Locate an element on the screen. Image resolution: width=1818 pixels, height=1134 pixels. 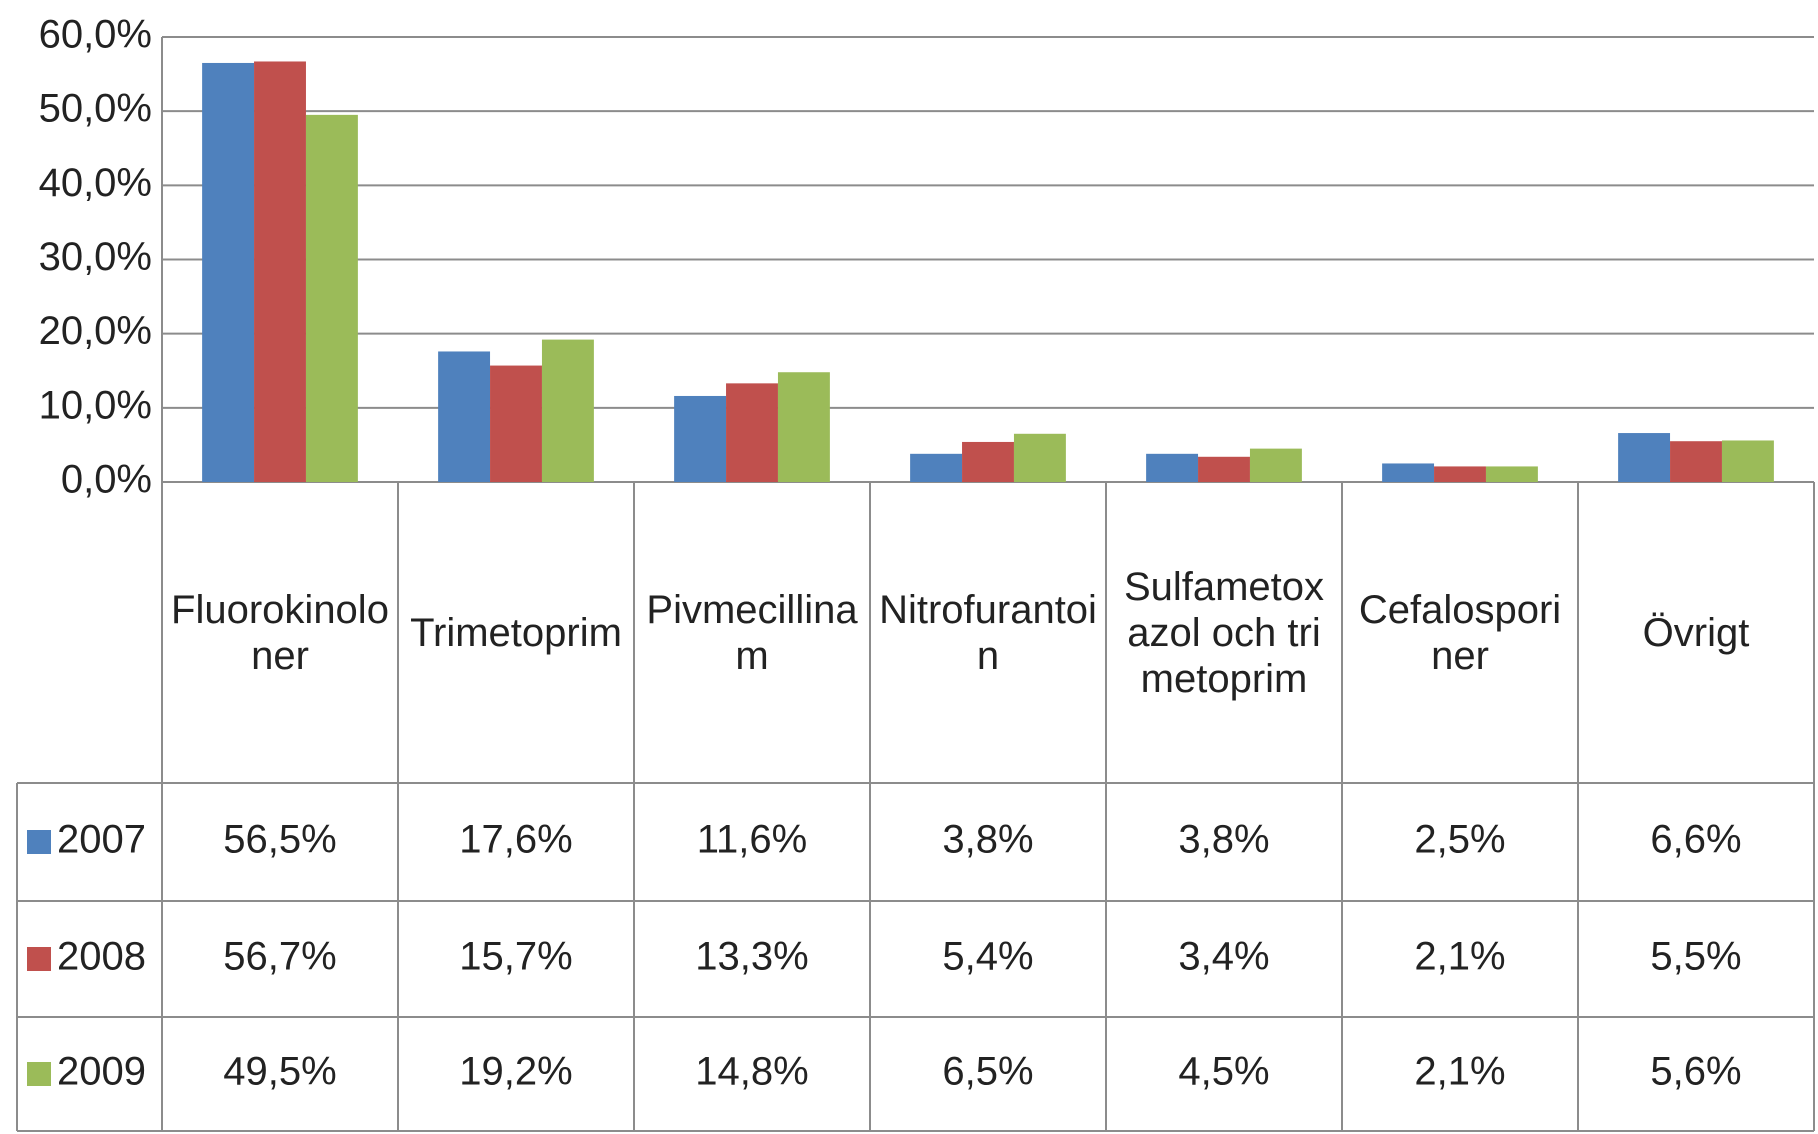
value-label: 11,6% is located at coordinates (752, 840).